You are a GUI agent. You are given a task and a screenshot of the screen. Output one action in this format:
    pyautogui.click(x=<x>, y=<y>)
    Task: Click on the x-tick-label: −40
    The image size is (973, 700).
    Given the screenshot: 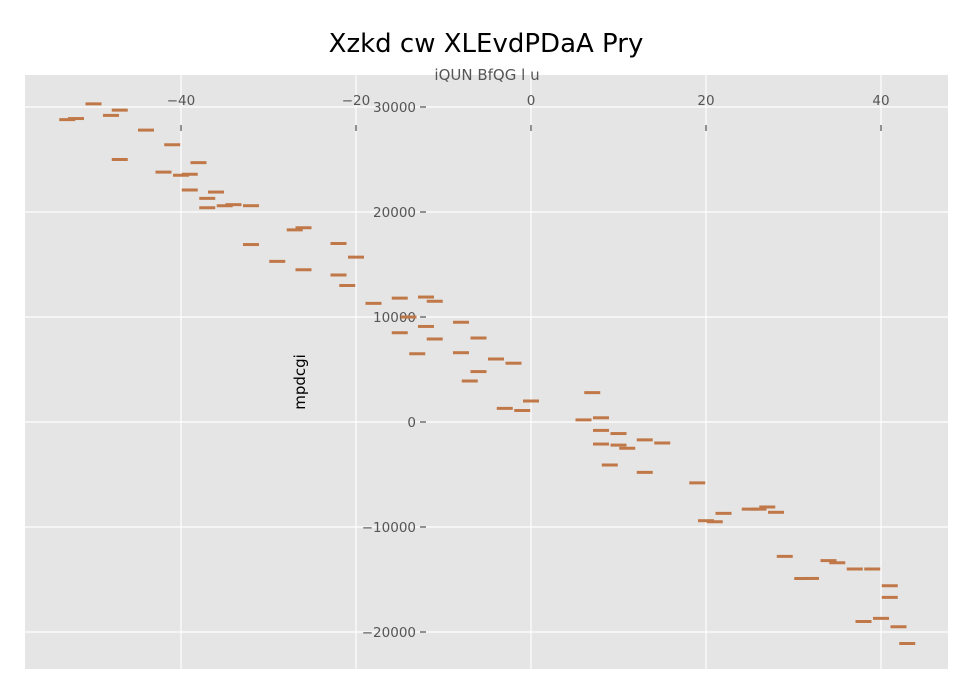 What is the action you would take?
    pyautogui.click(x=181, y=101)
    